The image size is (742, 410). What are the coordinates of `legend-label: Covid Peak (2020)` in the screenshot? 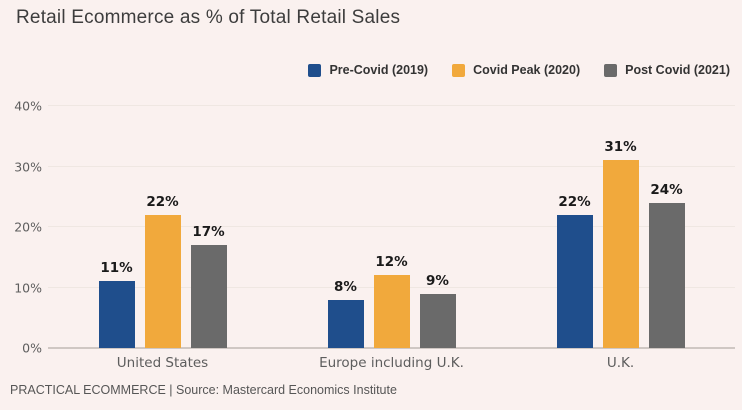 It's located at (527, 70).